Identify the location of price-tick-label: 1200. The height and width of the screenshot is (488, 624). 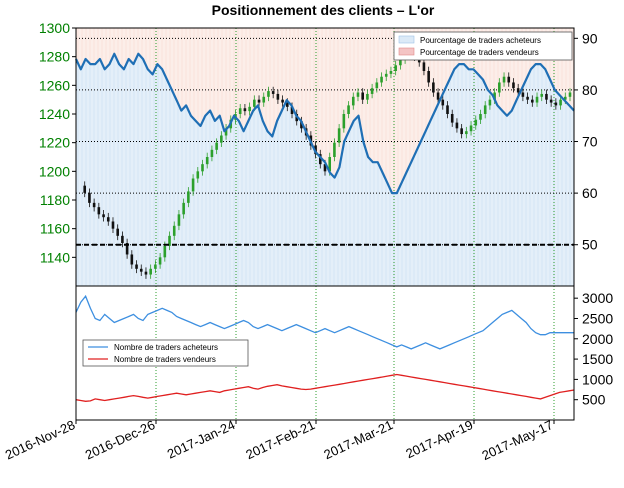
(54, 171).